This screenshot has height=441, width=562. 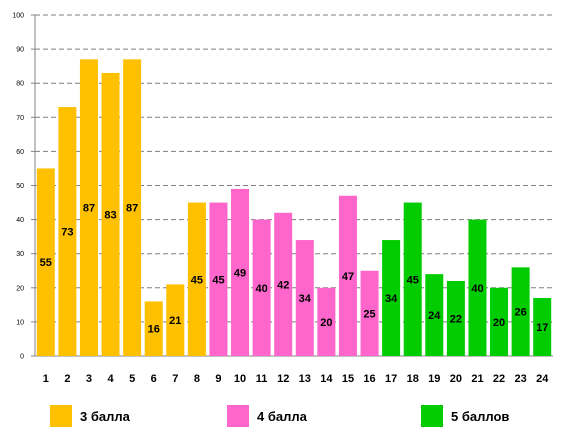 What do you see at coordinates (499, 379) in the screenshot?
I see `x-tick-label: 22` at bounding box center [499, 379].